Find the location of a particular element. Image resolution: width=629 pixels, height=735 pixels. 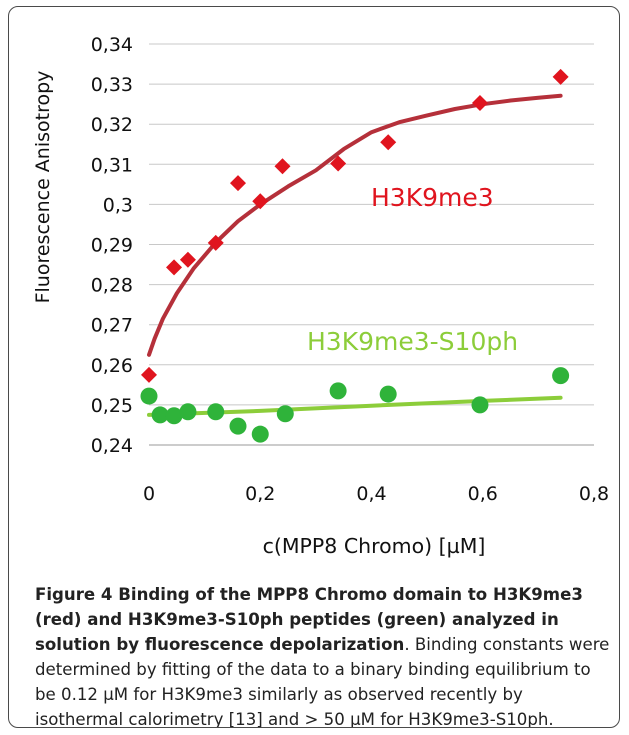

x-tick-label: 0,6 is located at coordinates (483, 494).